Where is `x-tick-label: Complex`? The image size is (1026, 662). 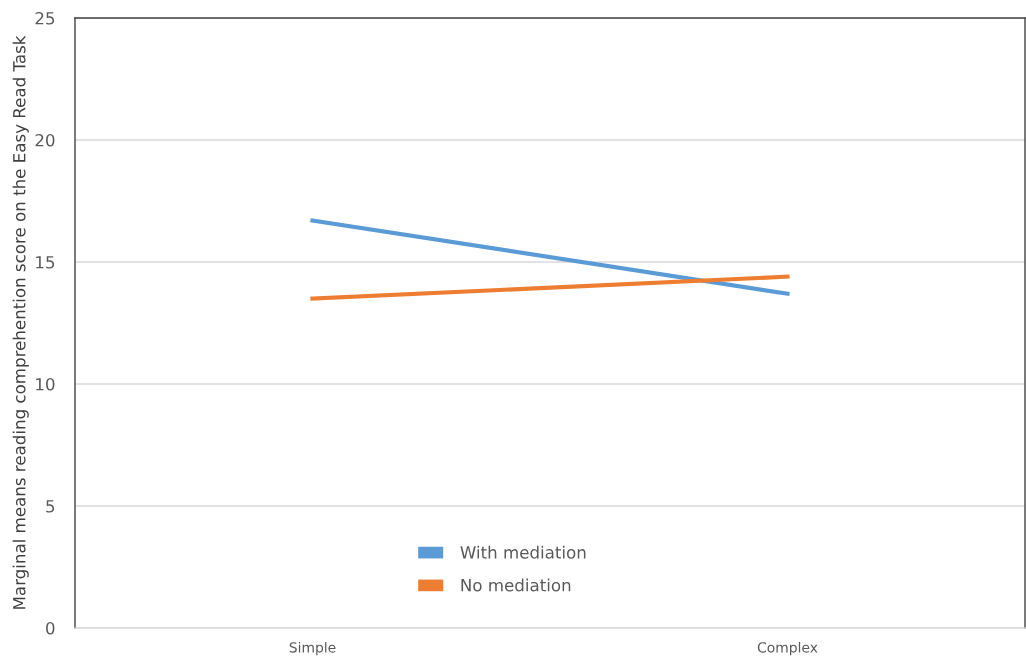
x-tick-label: Complex is located at coordinates (787, 648).